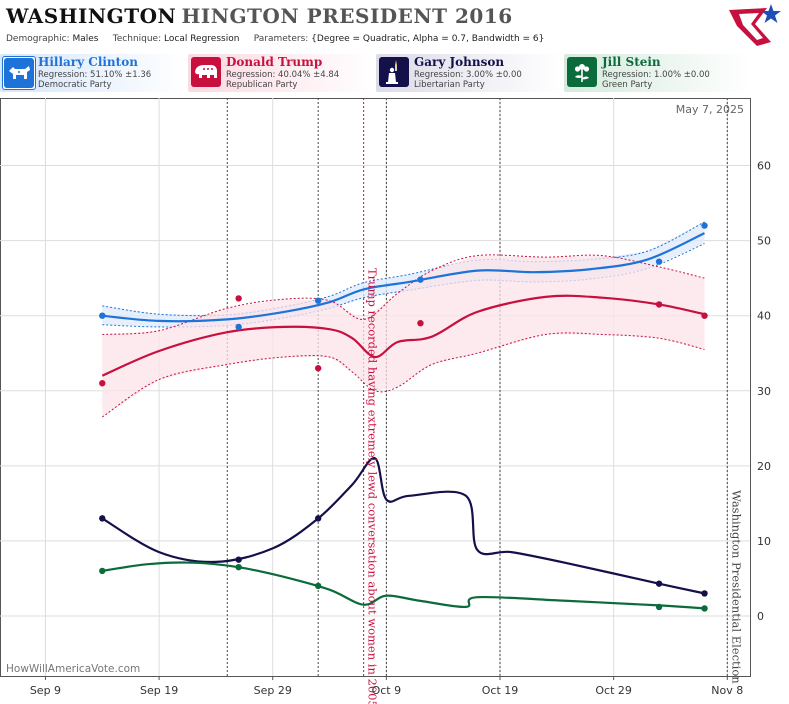 This screenshot has height=704, width=789. Describe the element at coordinates (45, 690) in the screenshot. I see `x-tick-label: Sep 9` at that location.